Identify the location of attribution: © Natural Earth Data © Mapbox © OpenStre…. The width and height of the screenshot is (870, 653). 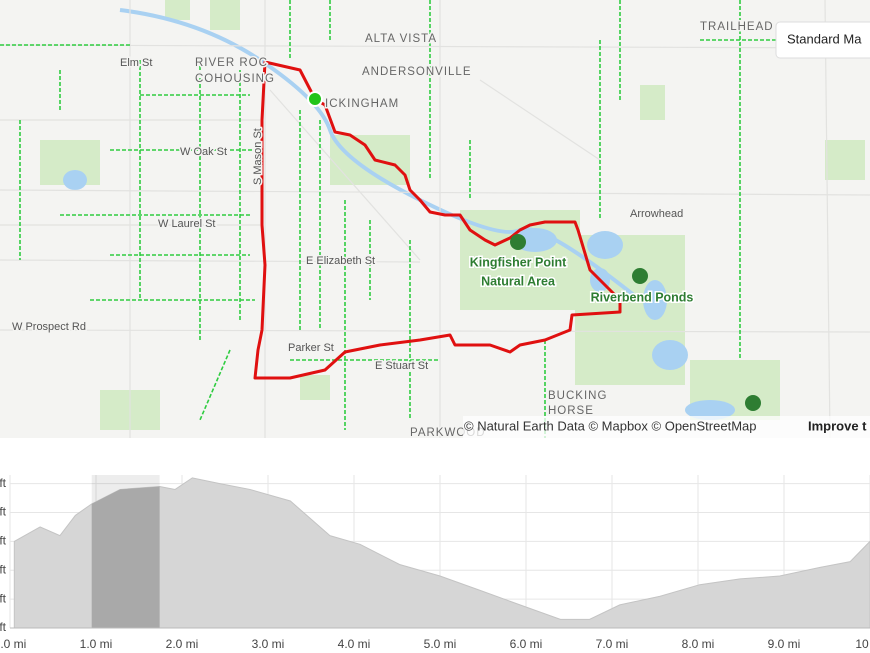
(610, 425).